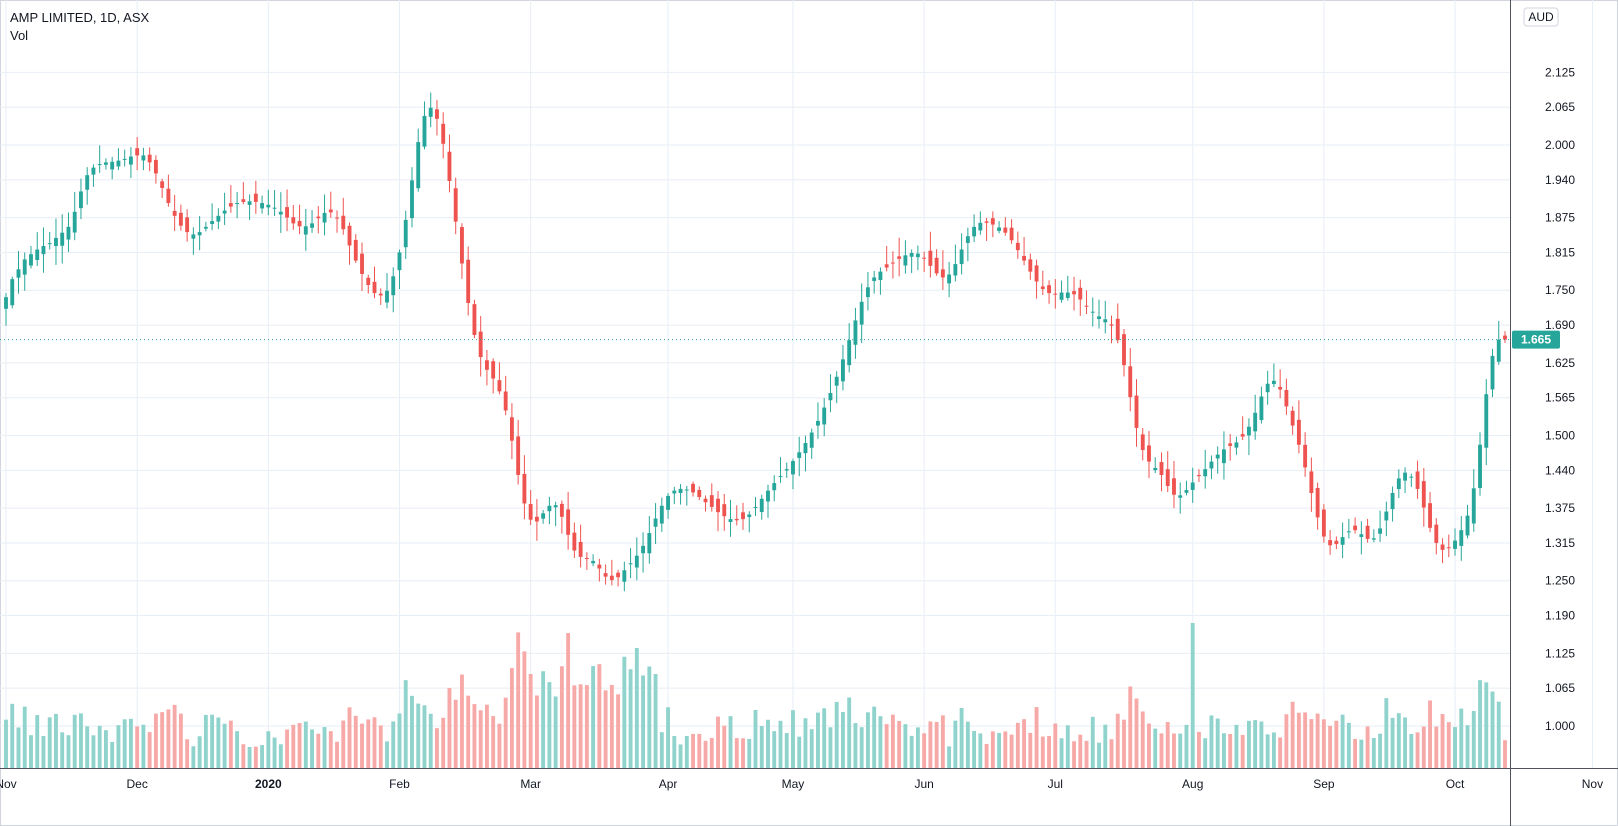 The image size is (1618, 826). Describe the element at coordinates (1560, 325) in the screenshot. I see `y-tick-label: 1.690` at that location.